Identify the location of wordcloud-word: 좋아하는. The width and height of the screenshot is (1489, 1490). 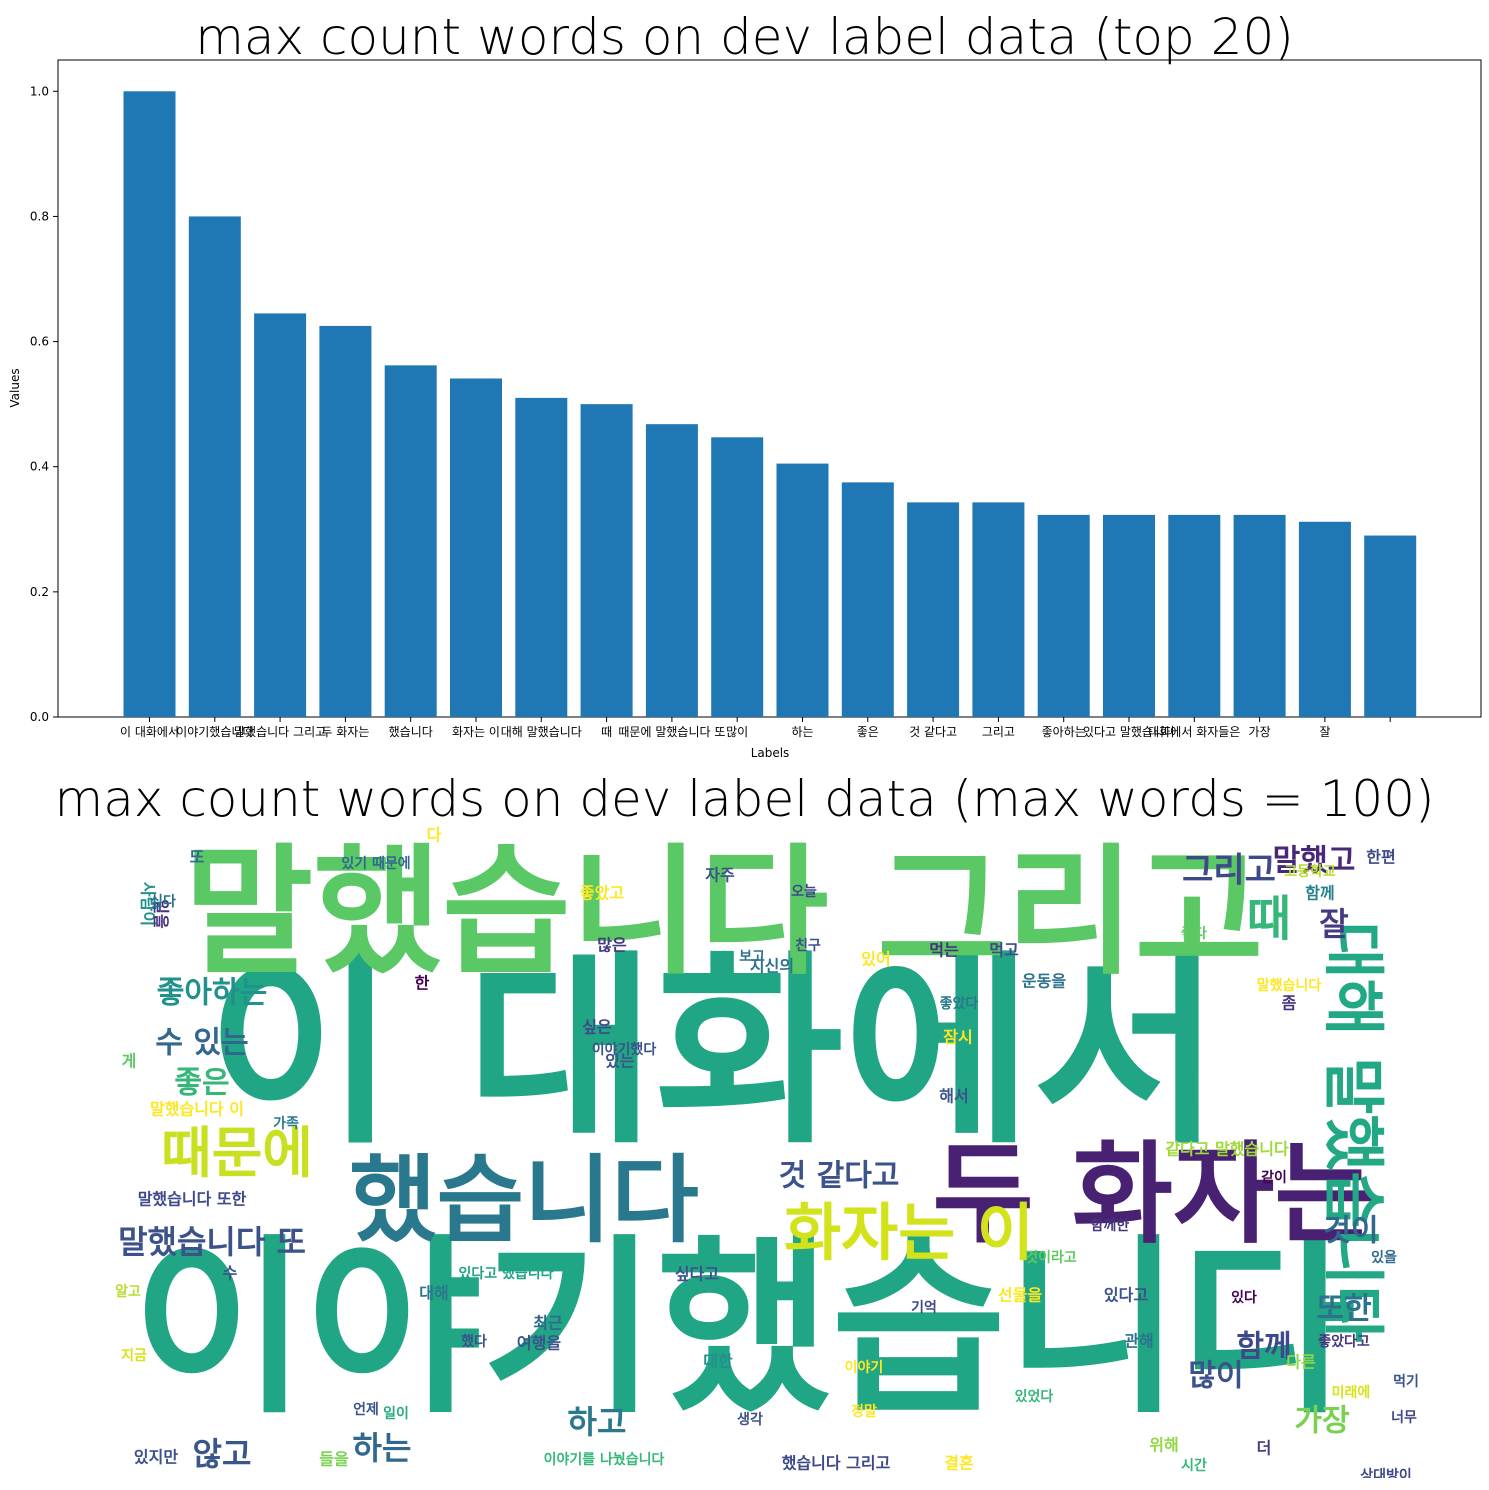
(212, 993).